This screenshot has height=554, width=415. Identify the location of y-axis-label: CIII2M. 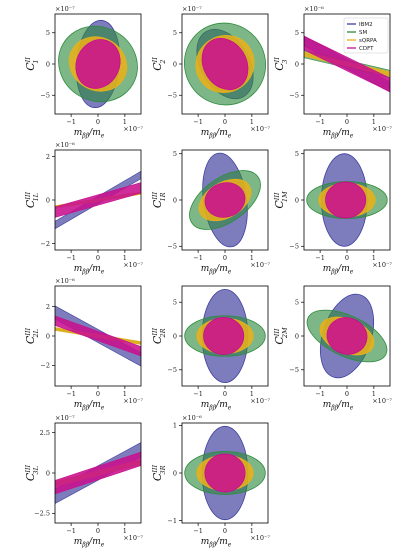
(281, 336).